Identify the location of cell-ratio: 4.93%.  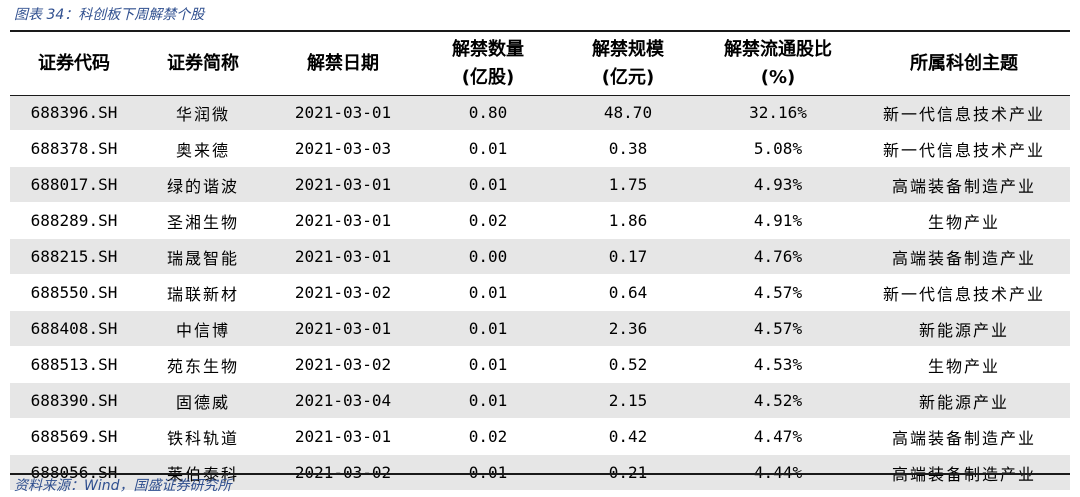
(778, 184).